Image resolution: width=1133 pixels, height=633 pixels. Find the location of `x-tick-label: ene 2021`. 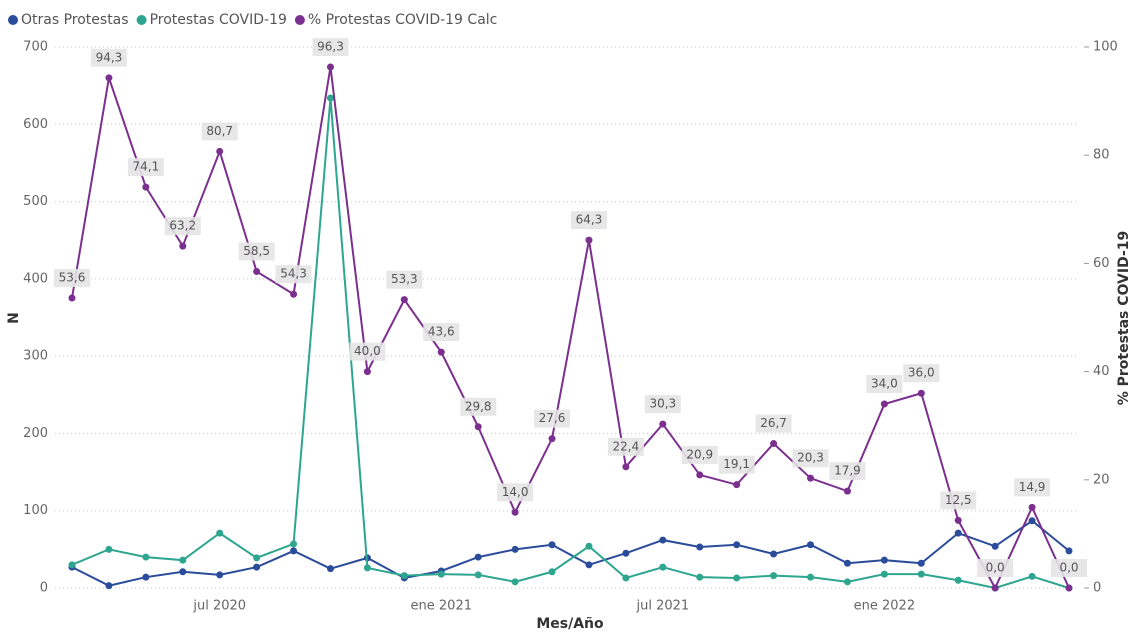

x-tick-label: ene 2021 is located at coordinates (441, 606).